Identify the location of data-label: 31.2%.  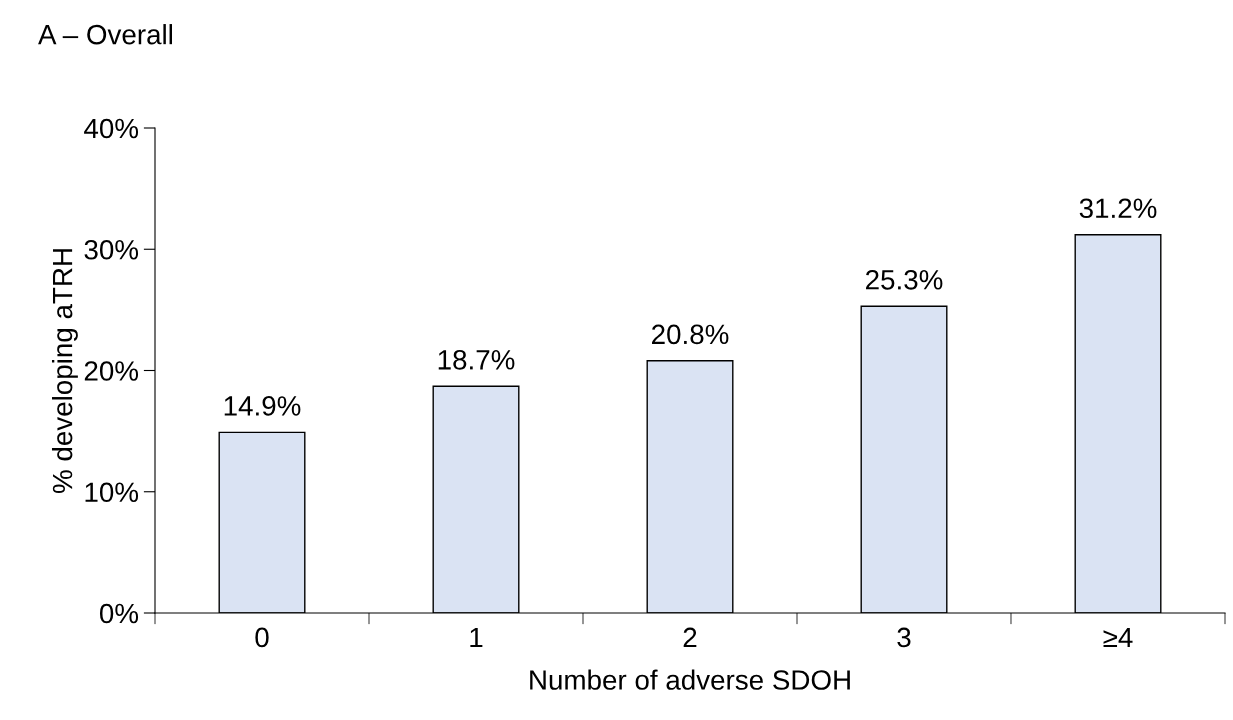
(1118, 208).